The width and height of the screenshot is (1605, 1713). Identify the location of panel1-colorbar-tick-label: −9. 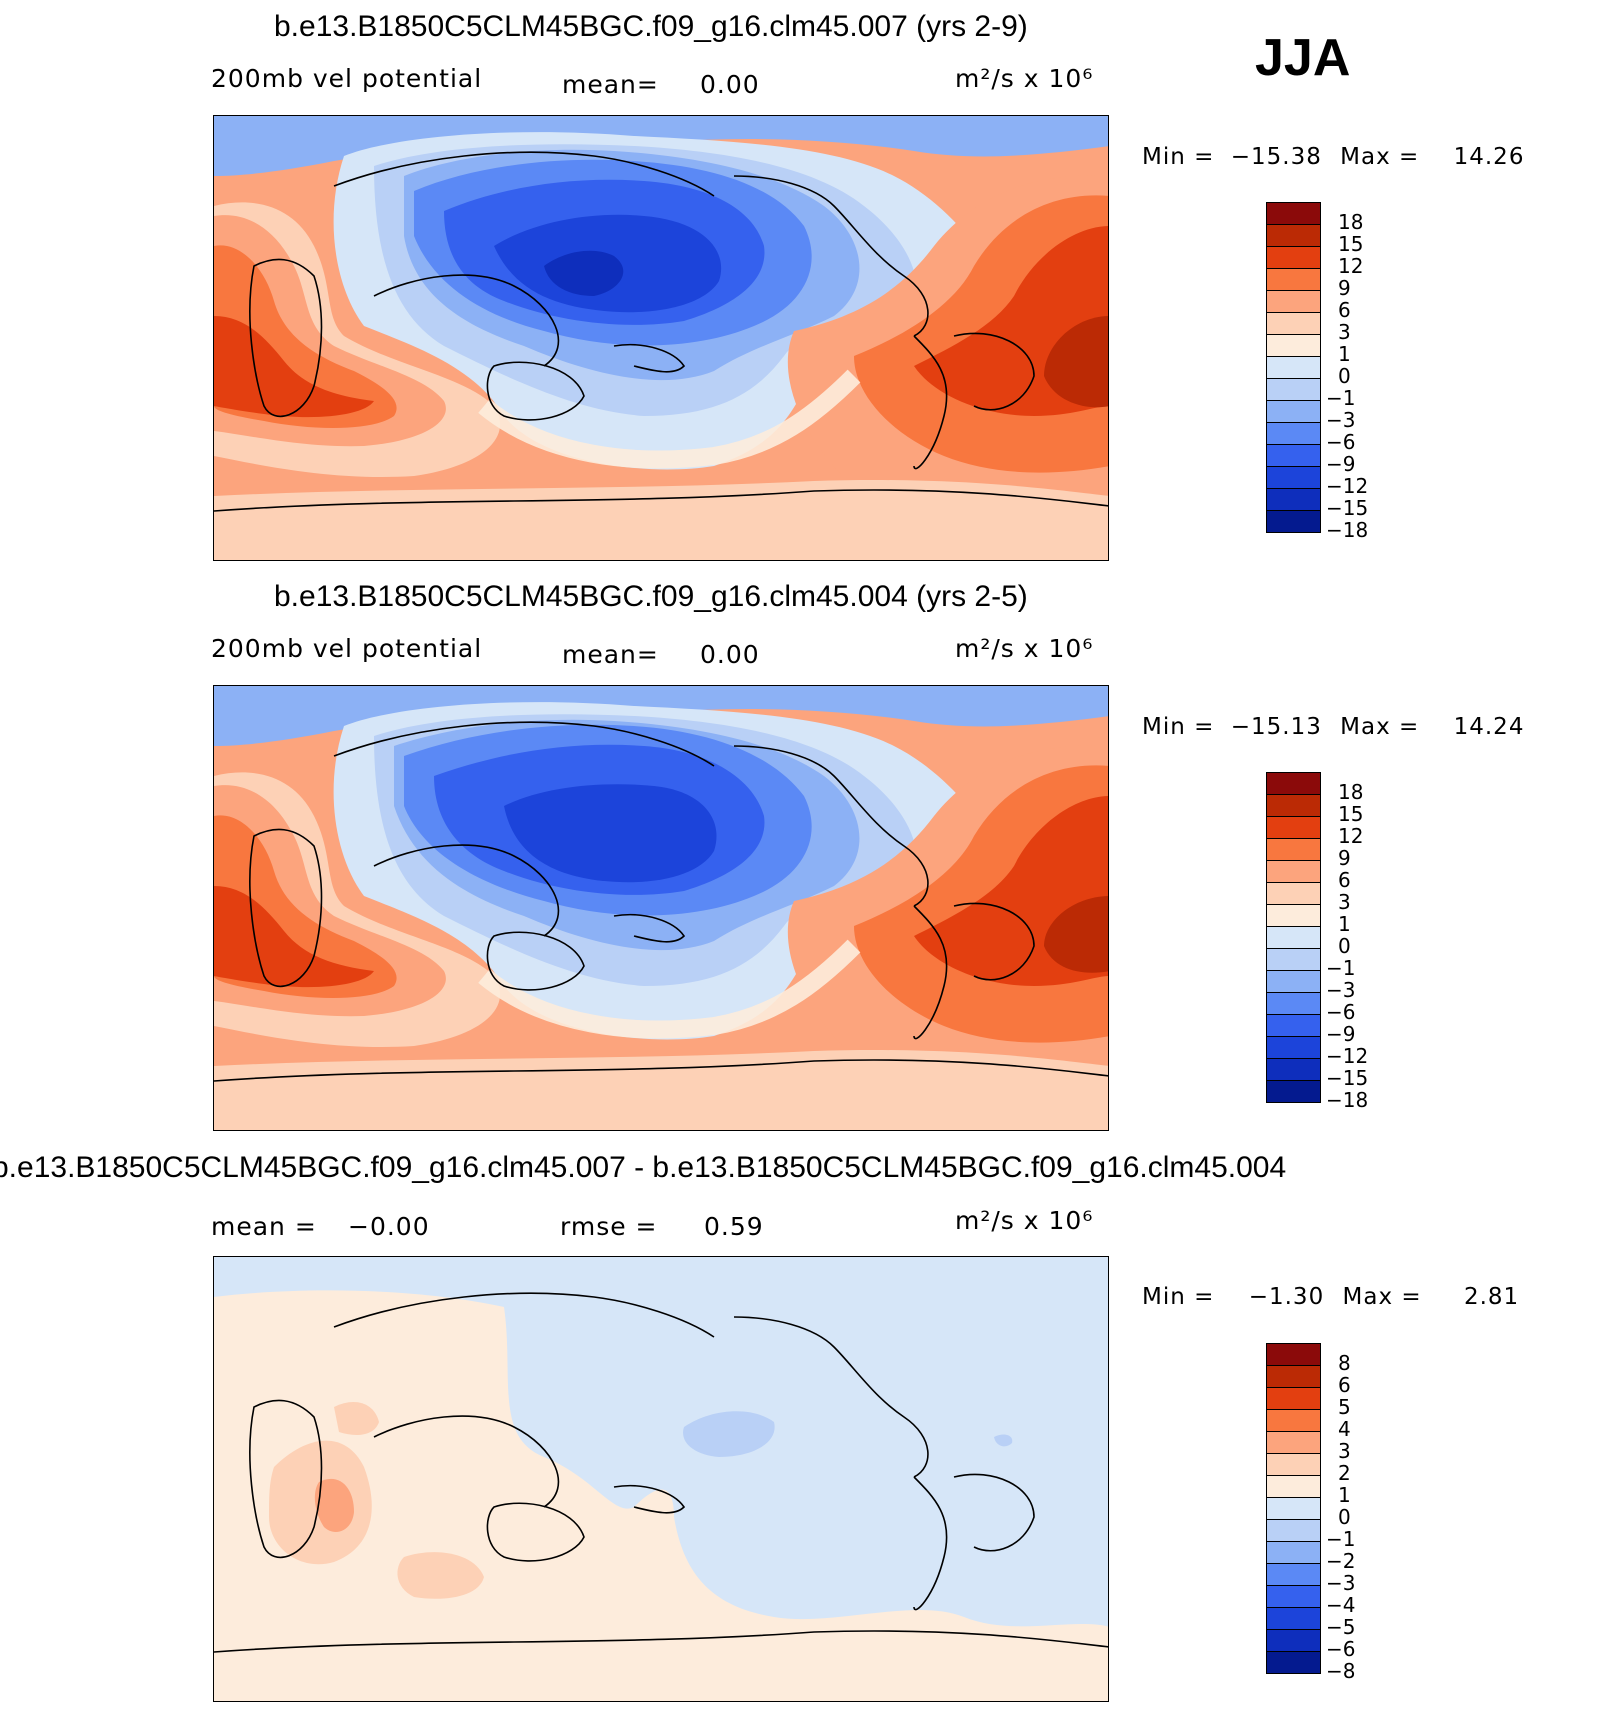
(1341, 464).